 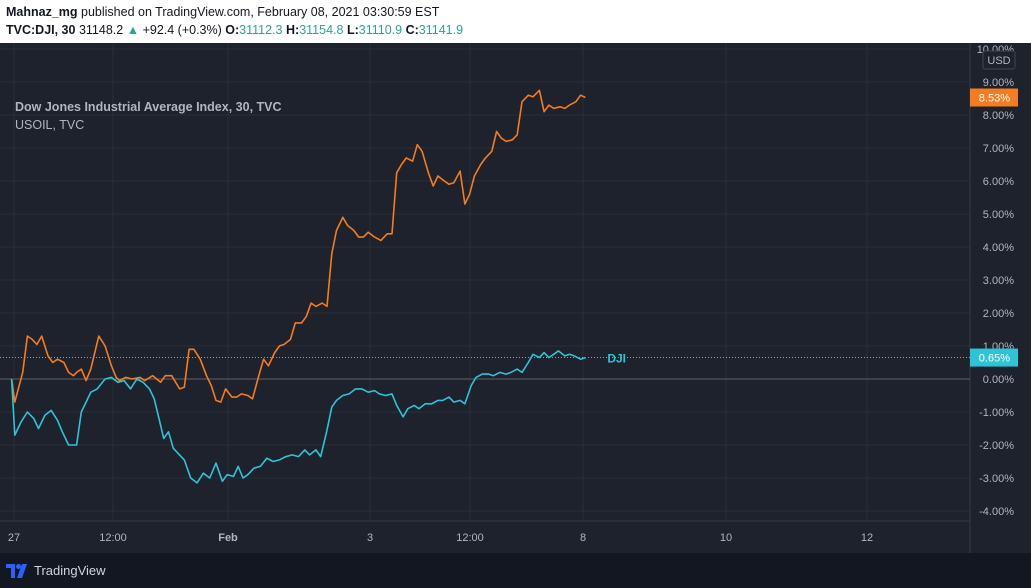 I want to click on currency-unit-label: USD, so click(x=998, y=61).